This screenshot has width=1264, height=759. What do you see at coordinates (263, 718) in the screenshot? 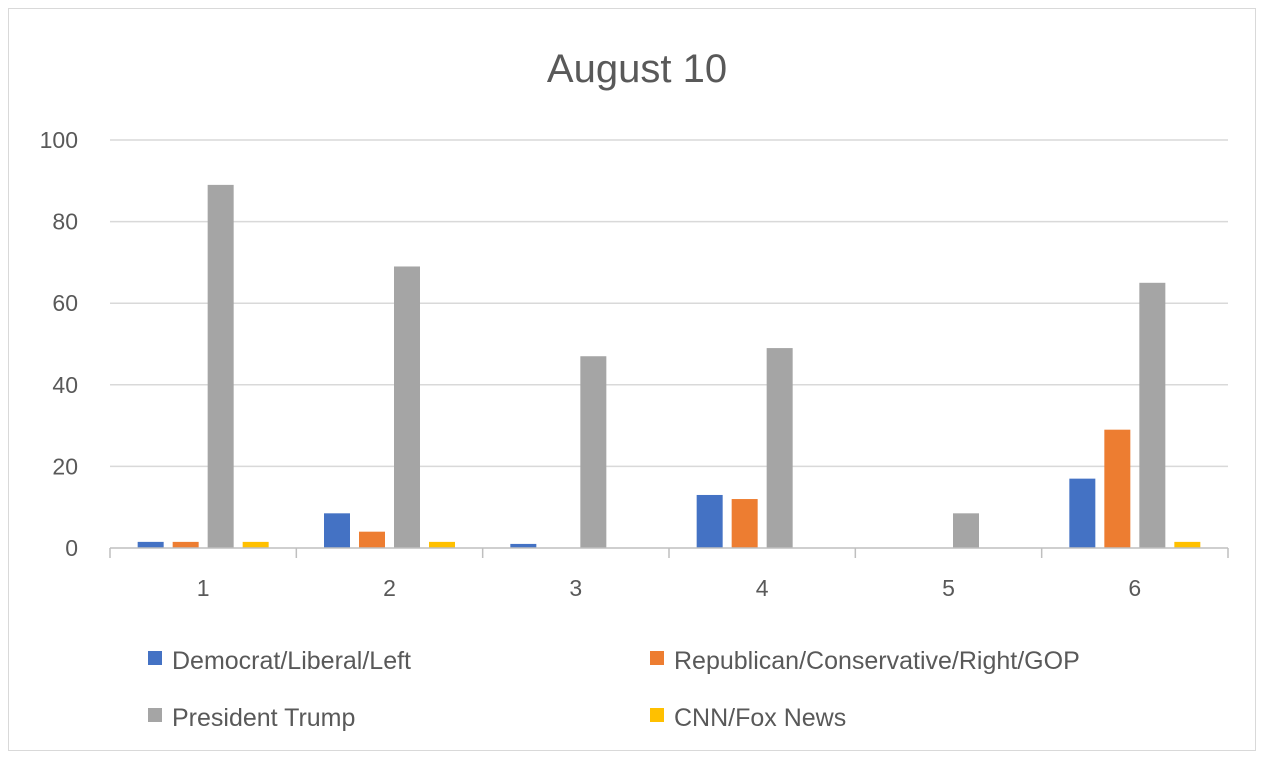
I see `legend-label: President Trump` at bounding box center [263, 718].